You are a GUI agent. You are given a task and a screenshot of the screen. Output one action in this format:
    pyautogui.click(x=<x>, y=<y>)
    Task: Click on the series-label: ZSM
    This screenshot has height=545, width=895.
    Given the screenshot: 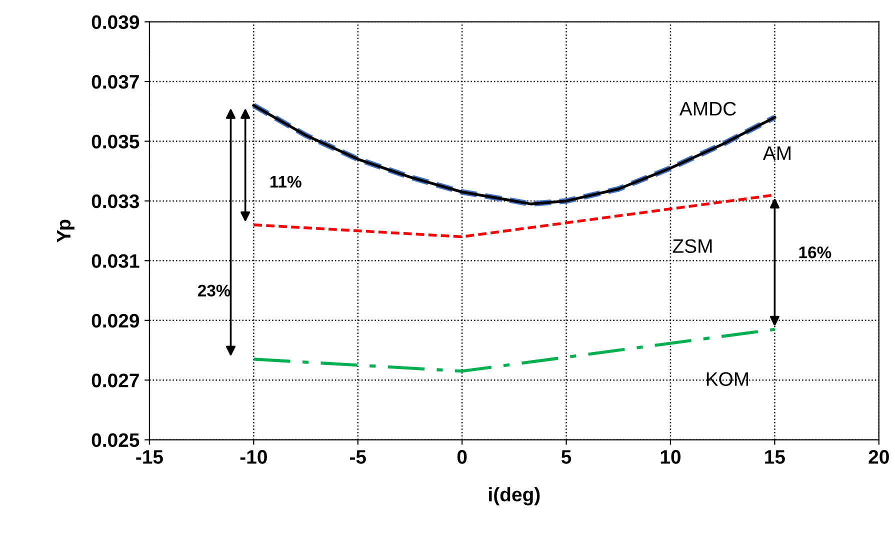 What is the action you would take?
    pyautogui.click(x=692, y=246)
    